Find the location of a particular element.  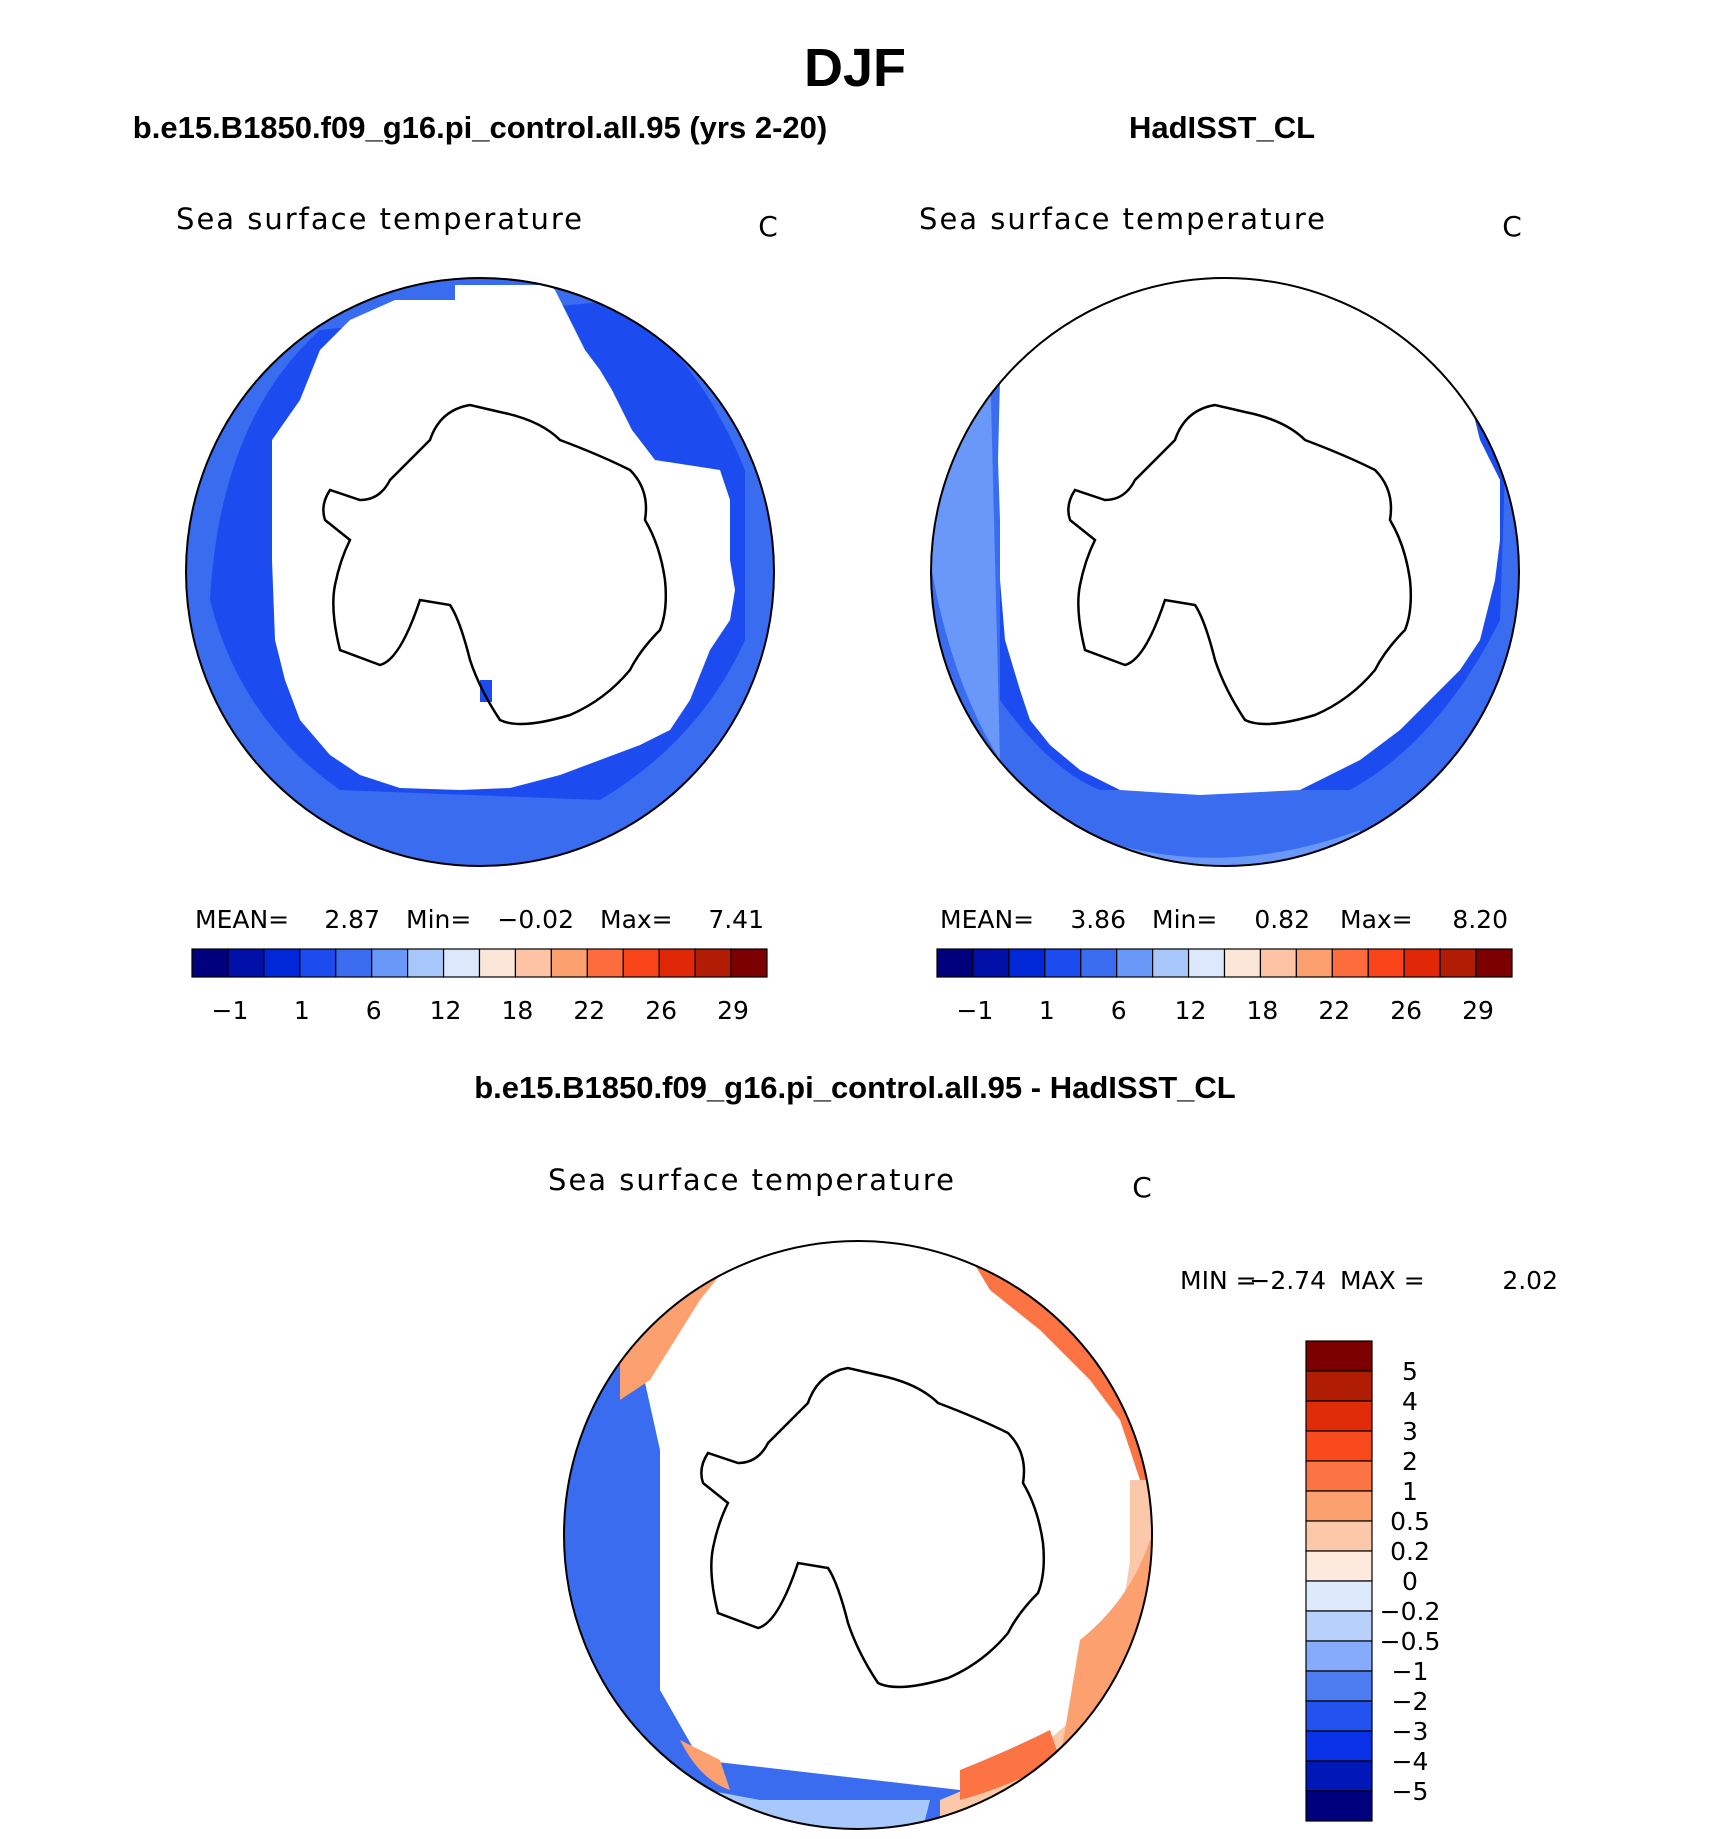

ocean-positive-s is located at coordinates (1010, 1765).